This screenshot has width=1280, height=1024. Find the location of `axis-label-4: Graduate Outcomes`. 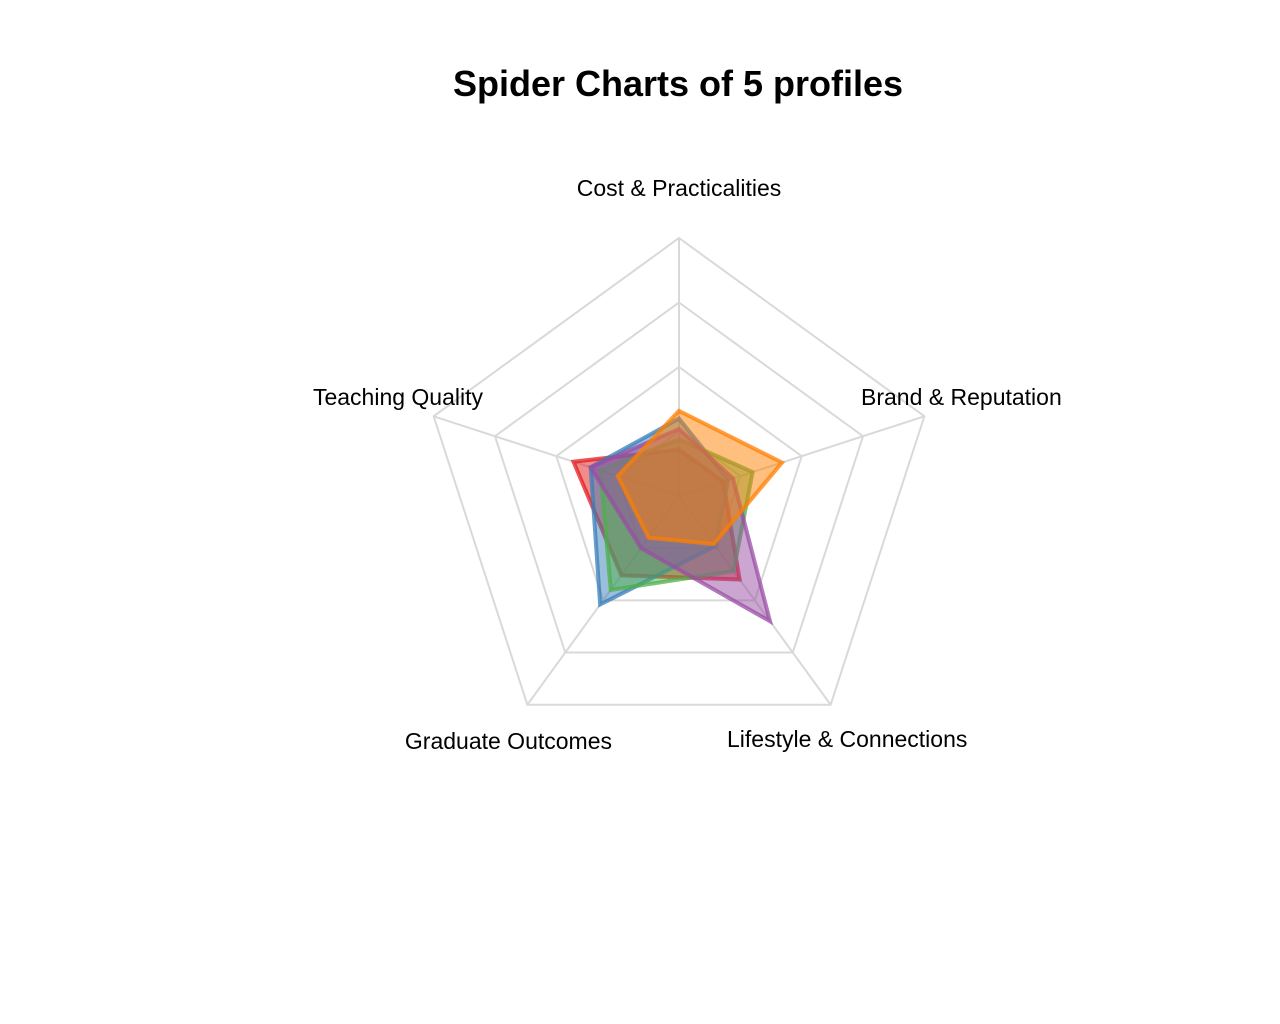

axis-label-4: Graduate Outcomes is located at coordinates (508, 741).